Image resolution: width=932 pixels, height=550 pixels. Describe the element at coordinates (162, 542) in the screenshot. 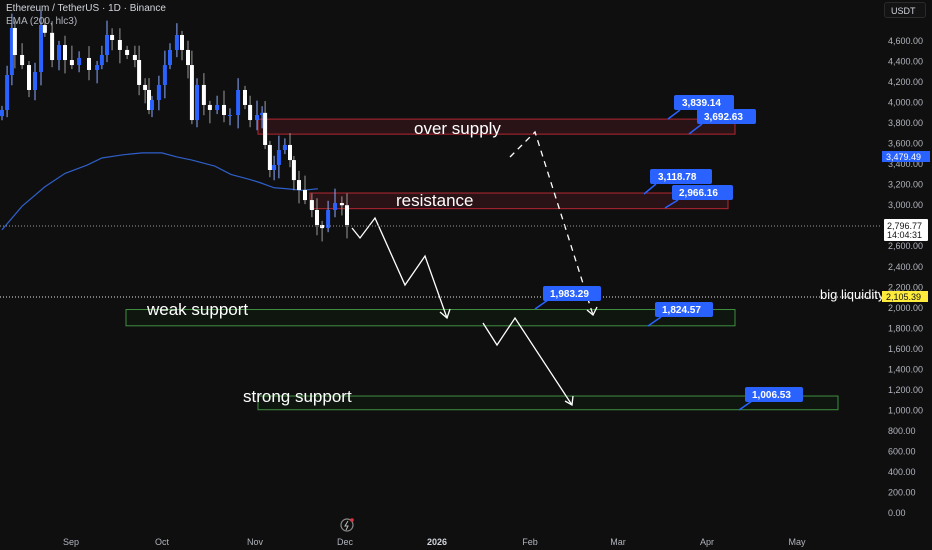

I see `x-tick-label: Oct` at that location.